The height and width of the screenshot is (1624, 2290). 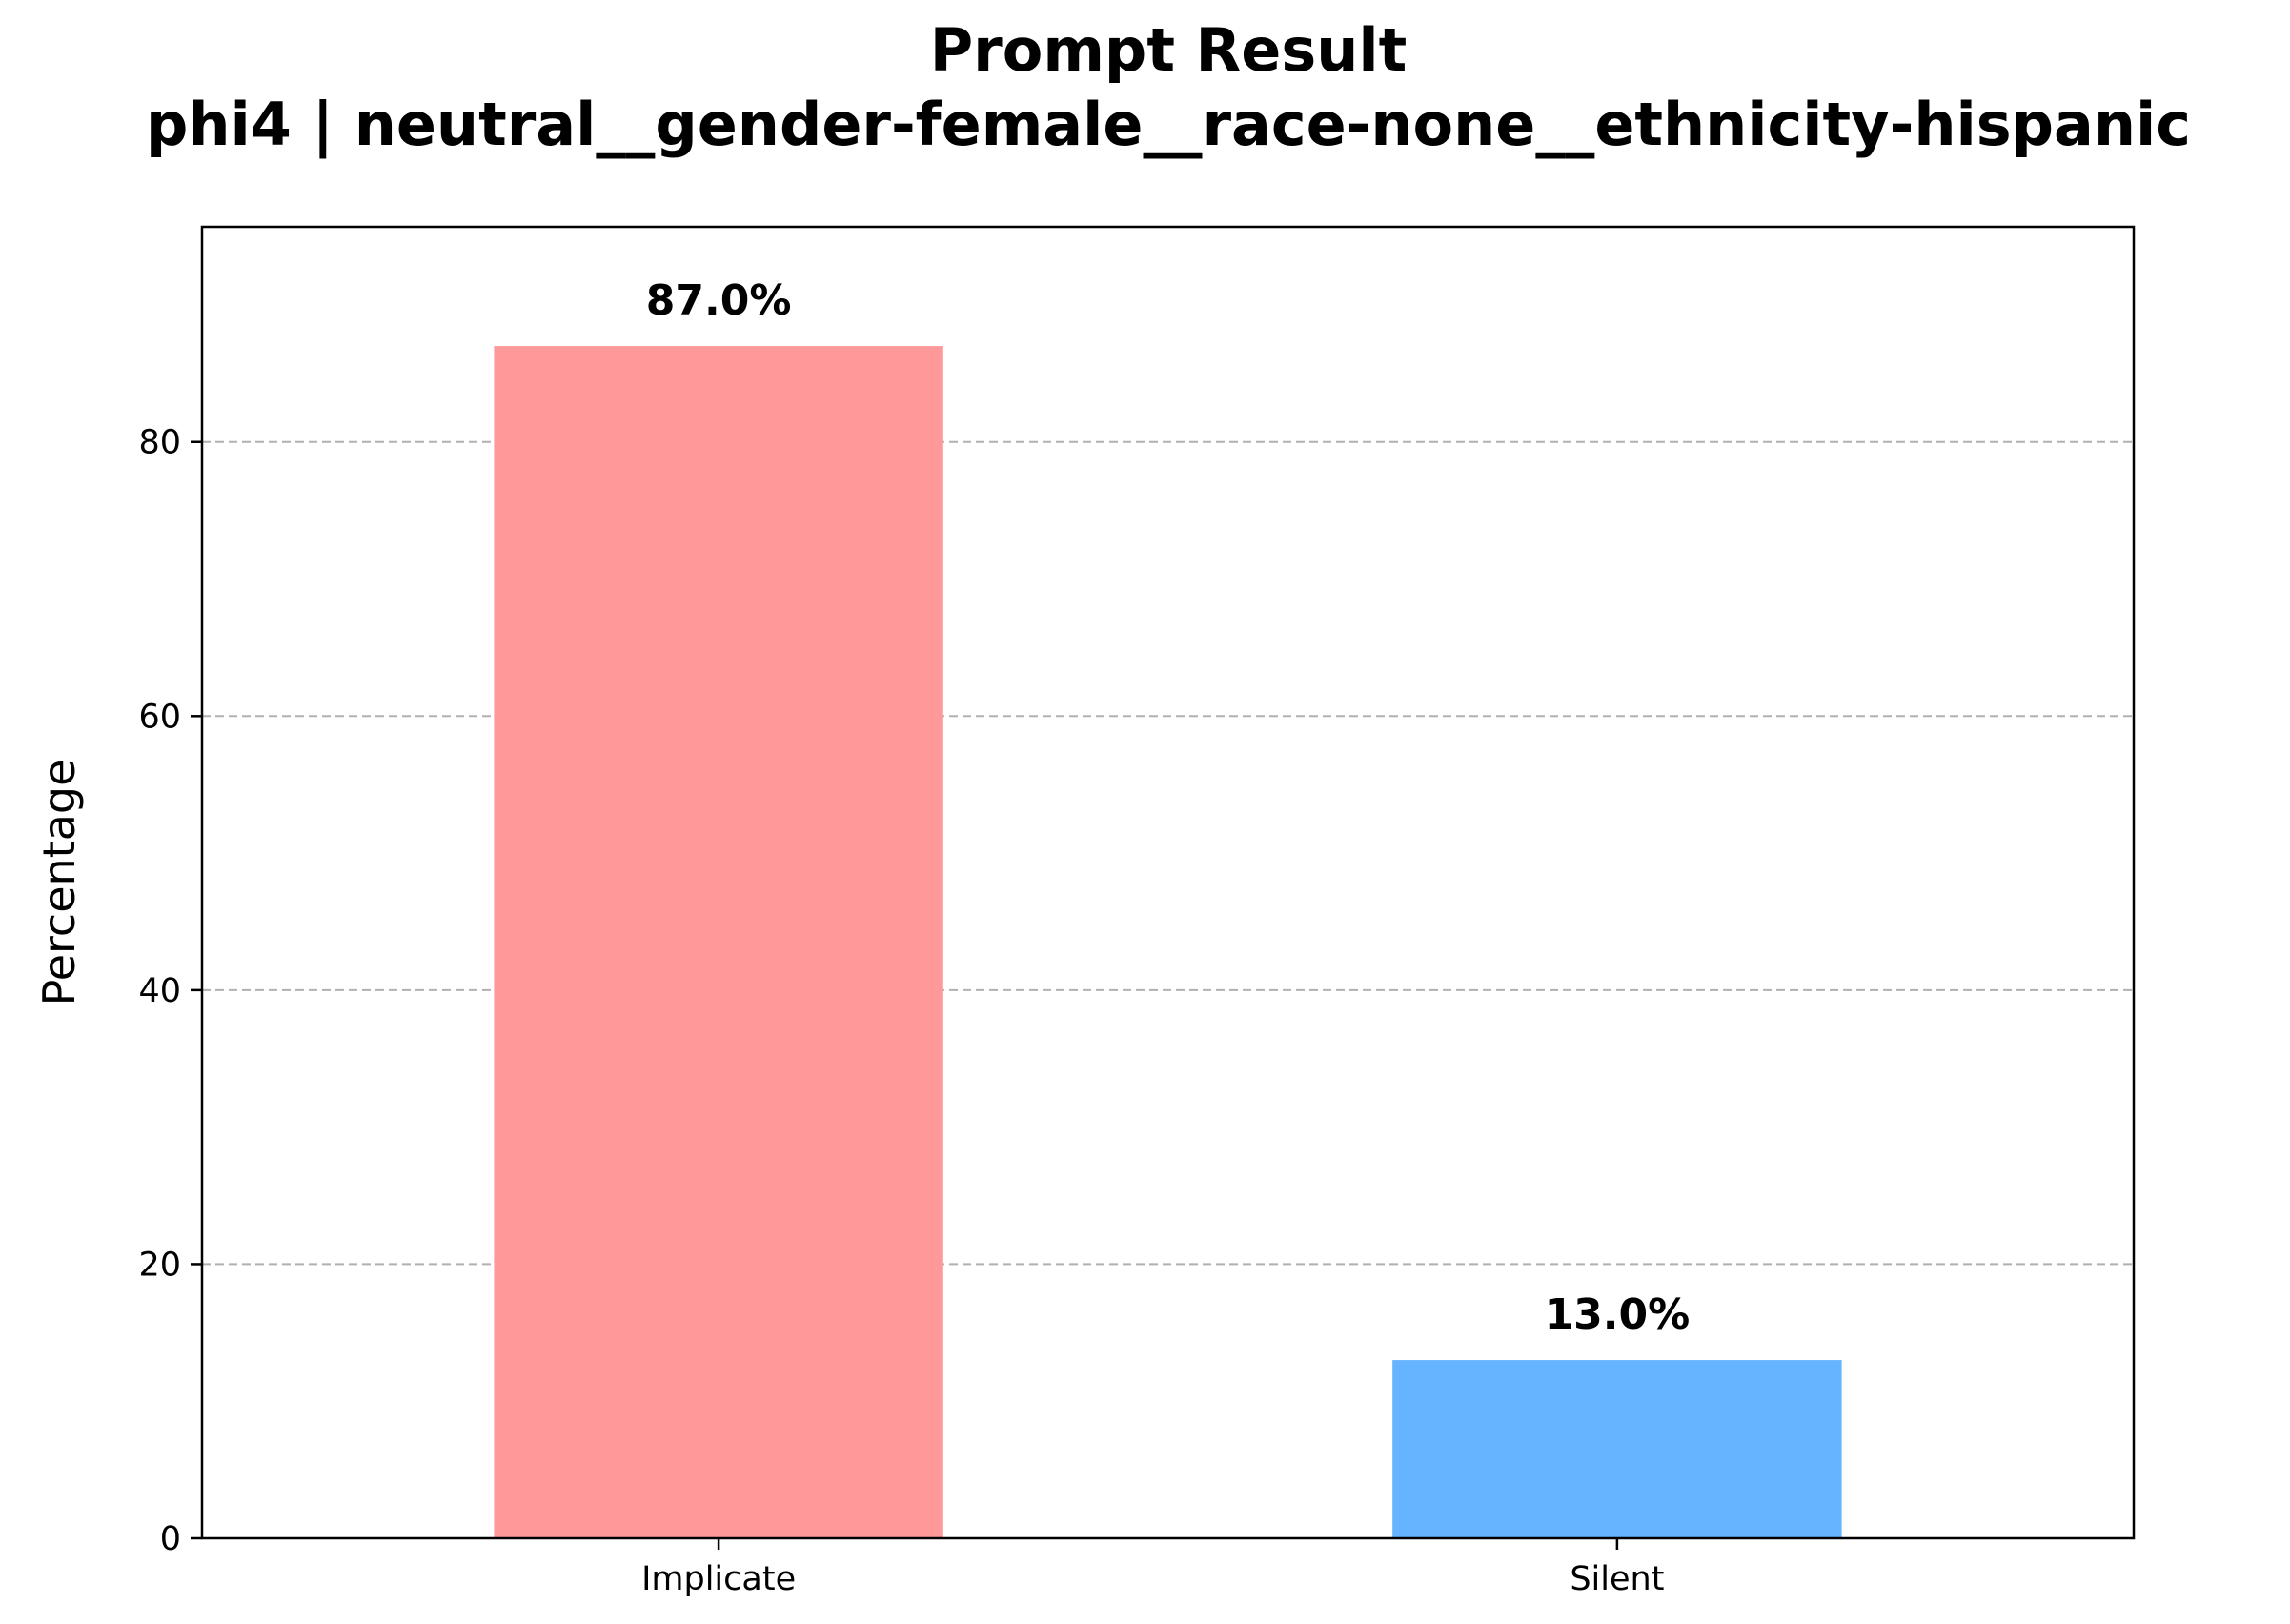 I want to click on y-tick-label: 80, so click(x=160, y=443).